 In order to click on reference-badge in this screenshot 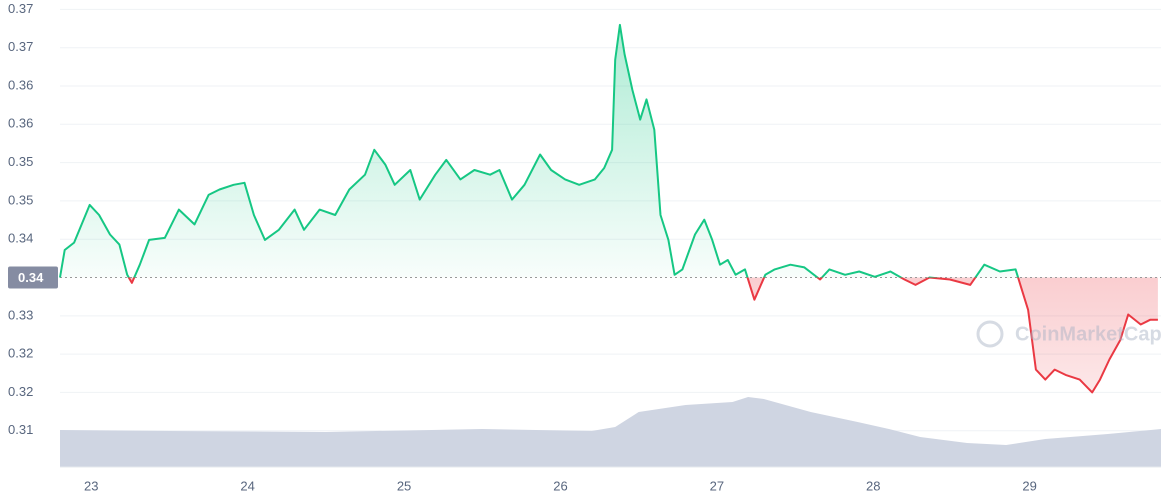, I will do `click(33, 277)`.